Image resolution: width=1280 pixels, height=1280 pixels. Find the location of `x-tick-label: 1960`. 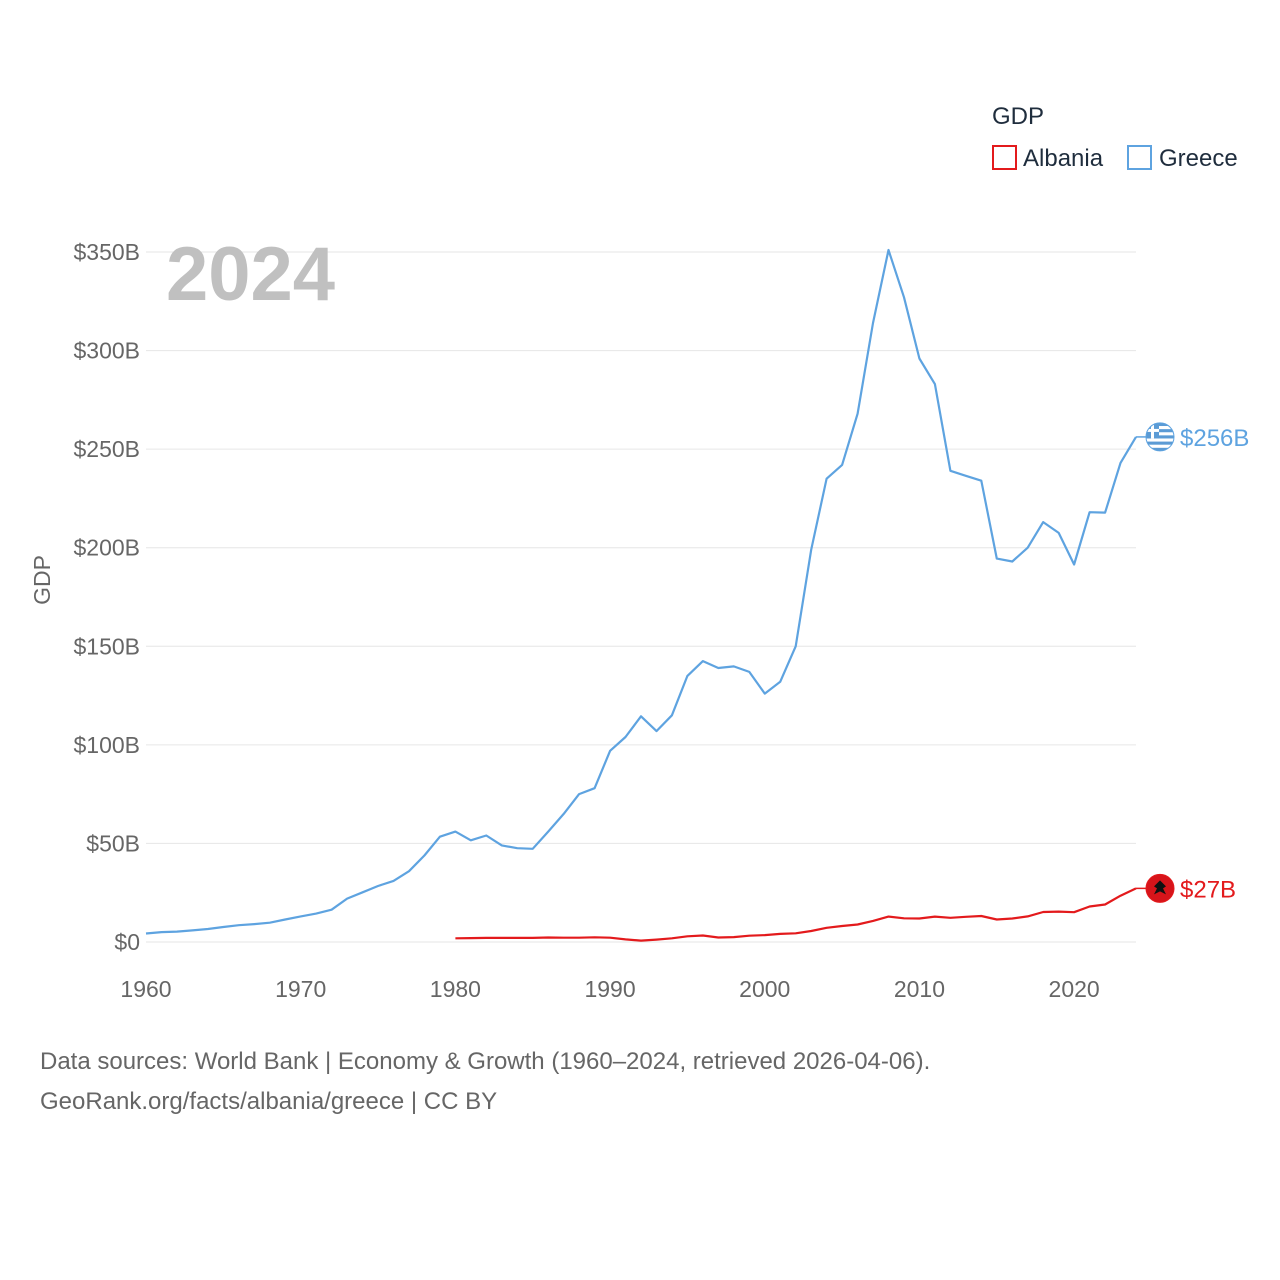

x-tick-label: 1960 is located at coordinates (145, 989).